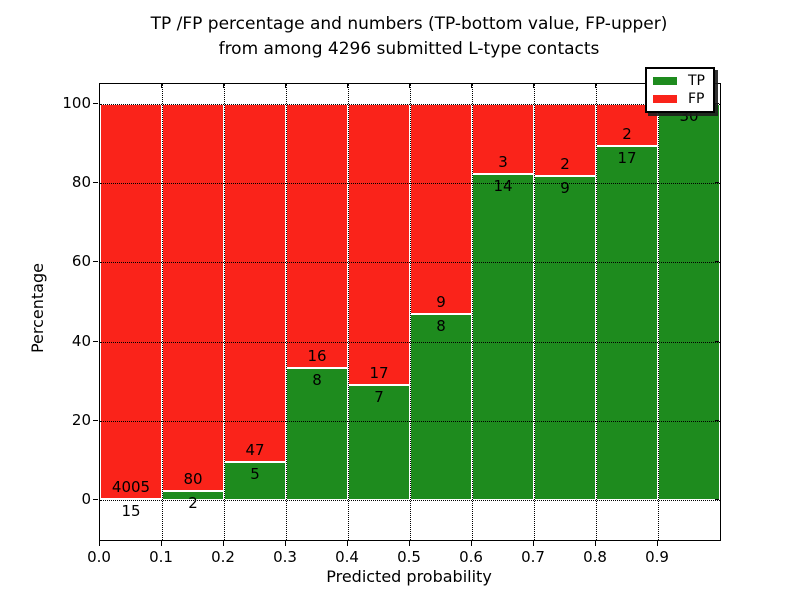 Image resolution: width=800 pixels, height=600 pixels. Describe the element at coordinates (627, 157) in the screenshot. I see `tp-count-label: 17` at that location.